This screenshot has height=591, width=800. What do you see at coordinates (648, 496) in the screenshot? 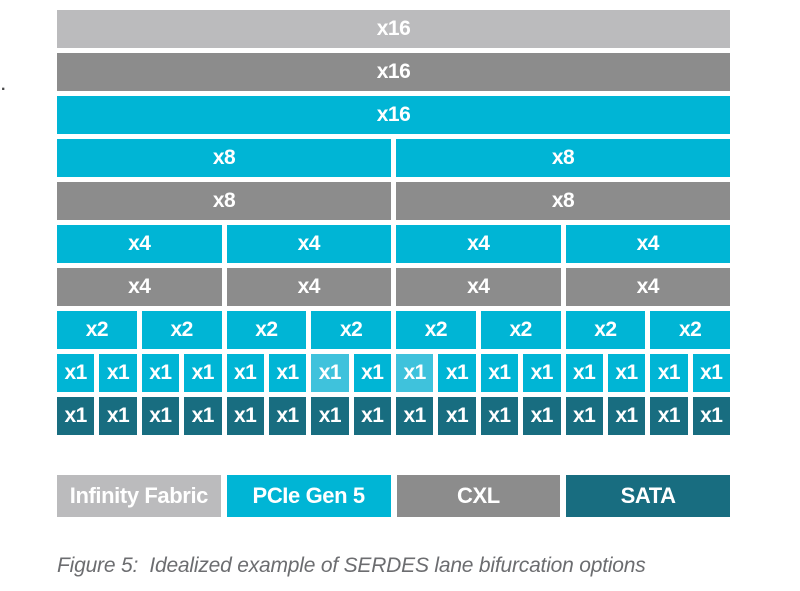
I see `legend-item-sata: SATA` at bounding box center [648, 496].